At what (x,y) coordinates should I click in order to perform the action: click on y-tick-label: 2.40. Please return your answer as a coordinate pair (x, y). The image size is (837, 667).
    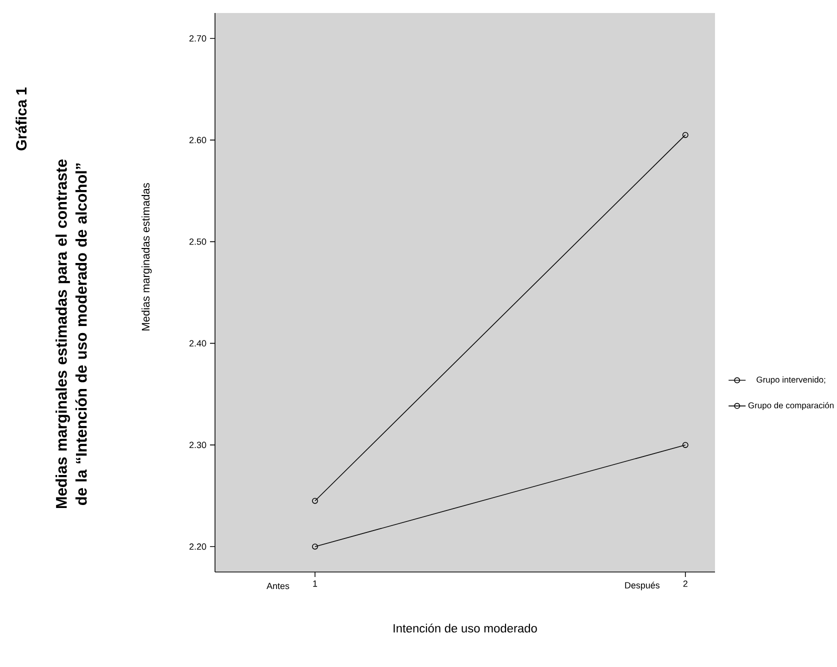
    Looking at the image, I should click on (197, 343).